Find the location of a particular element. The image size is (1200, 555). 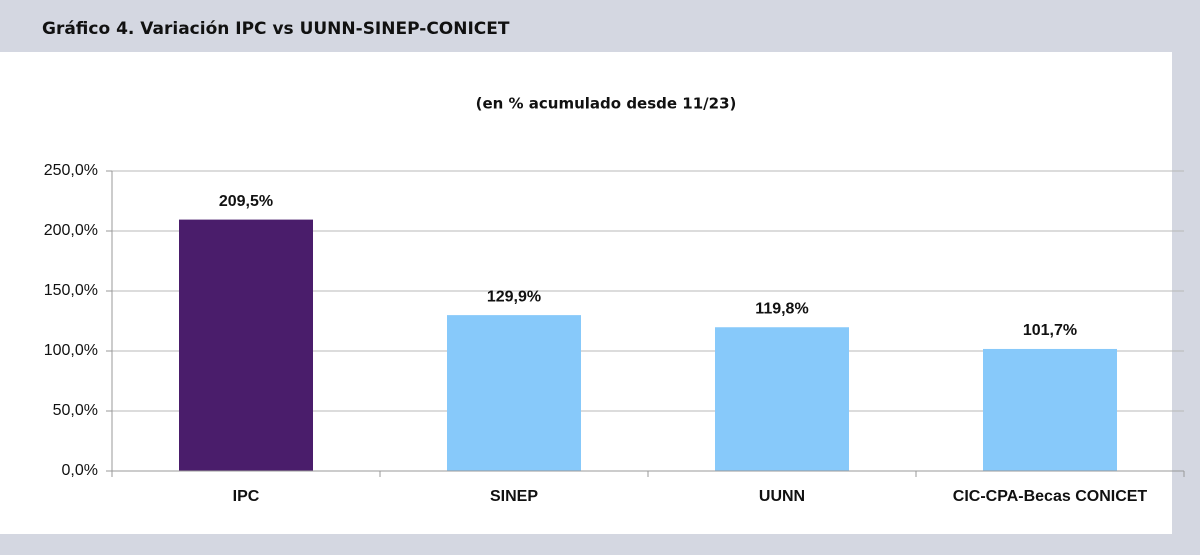

x-tick-label: UUNN is located at coordinates (782, 496).